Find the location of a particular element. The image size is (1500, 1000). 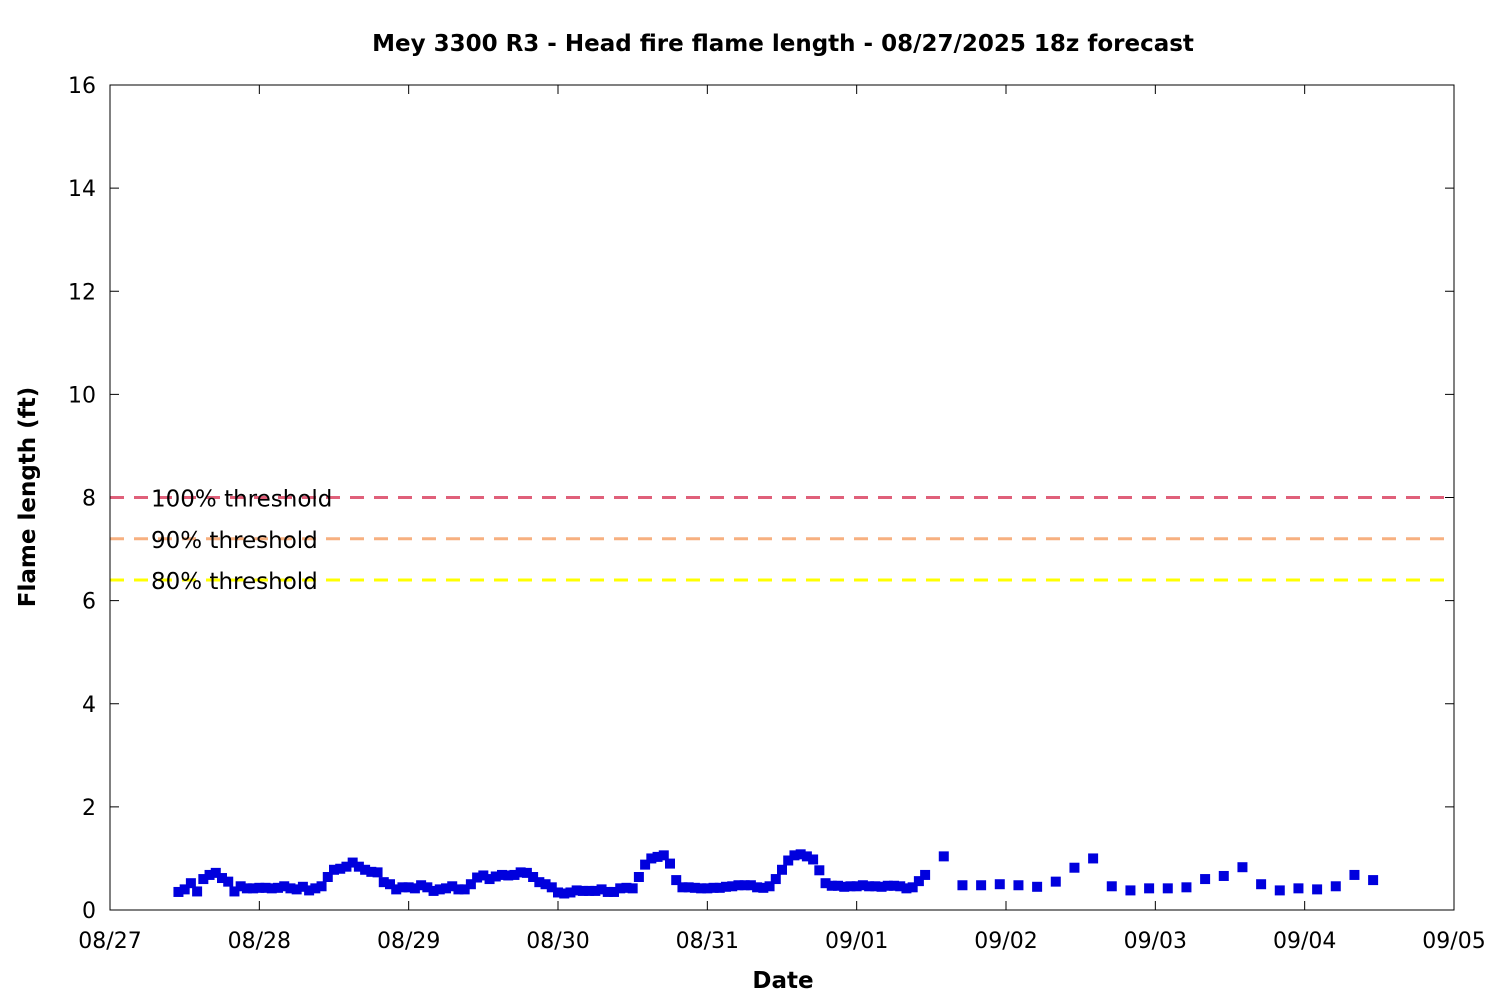

x-tick-label: 08/28 is located at coordinates (259, 941).